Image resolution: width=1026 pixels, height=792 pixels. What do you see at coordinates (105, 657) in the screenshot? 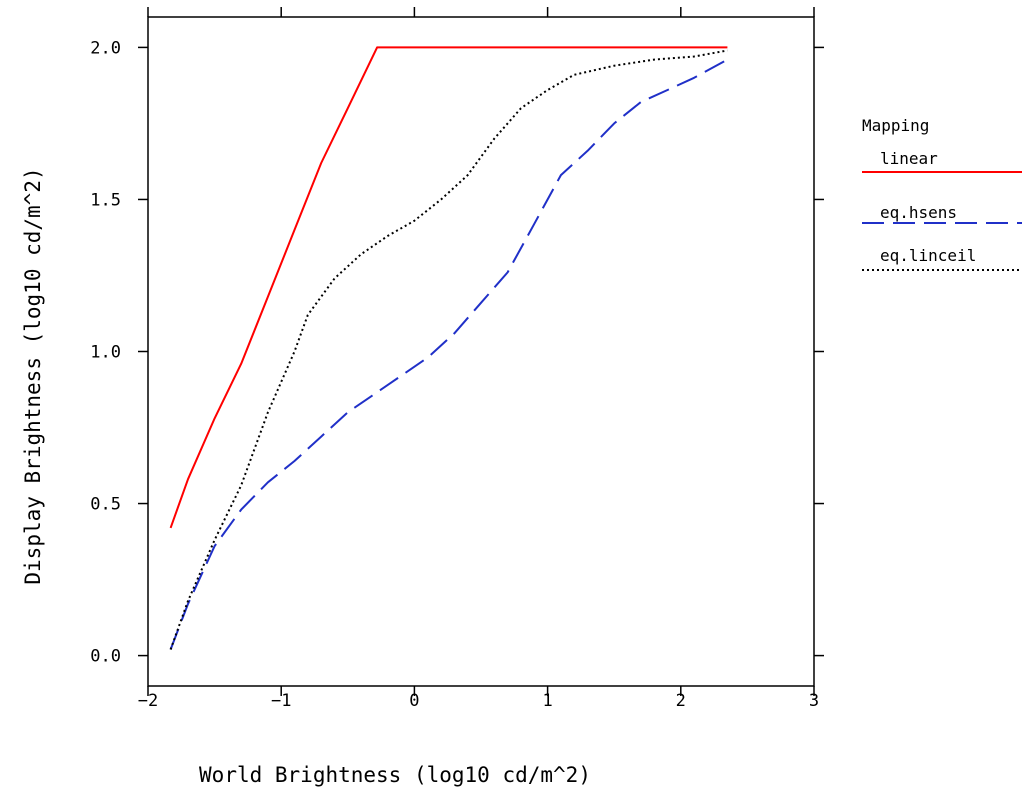
I see `y-tick-label: 0.0` at bounding box center [105, 657].